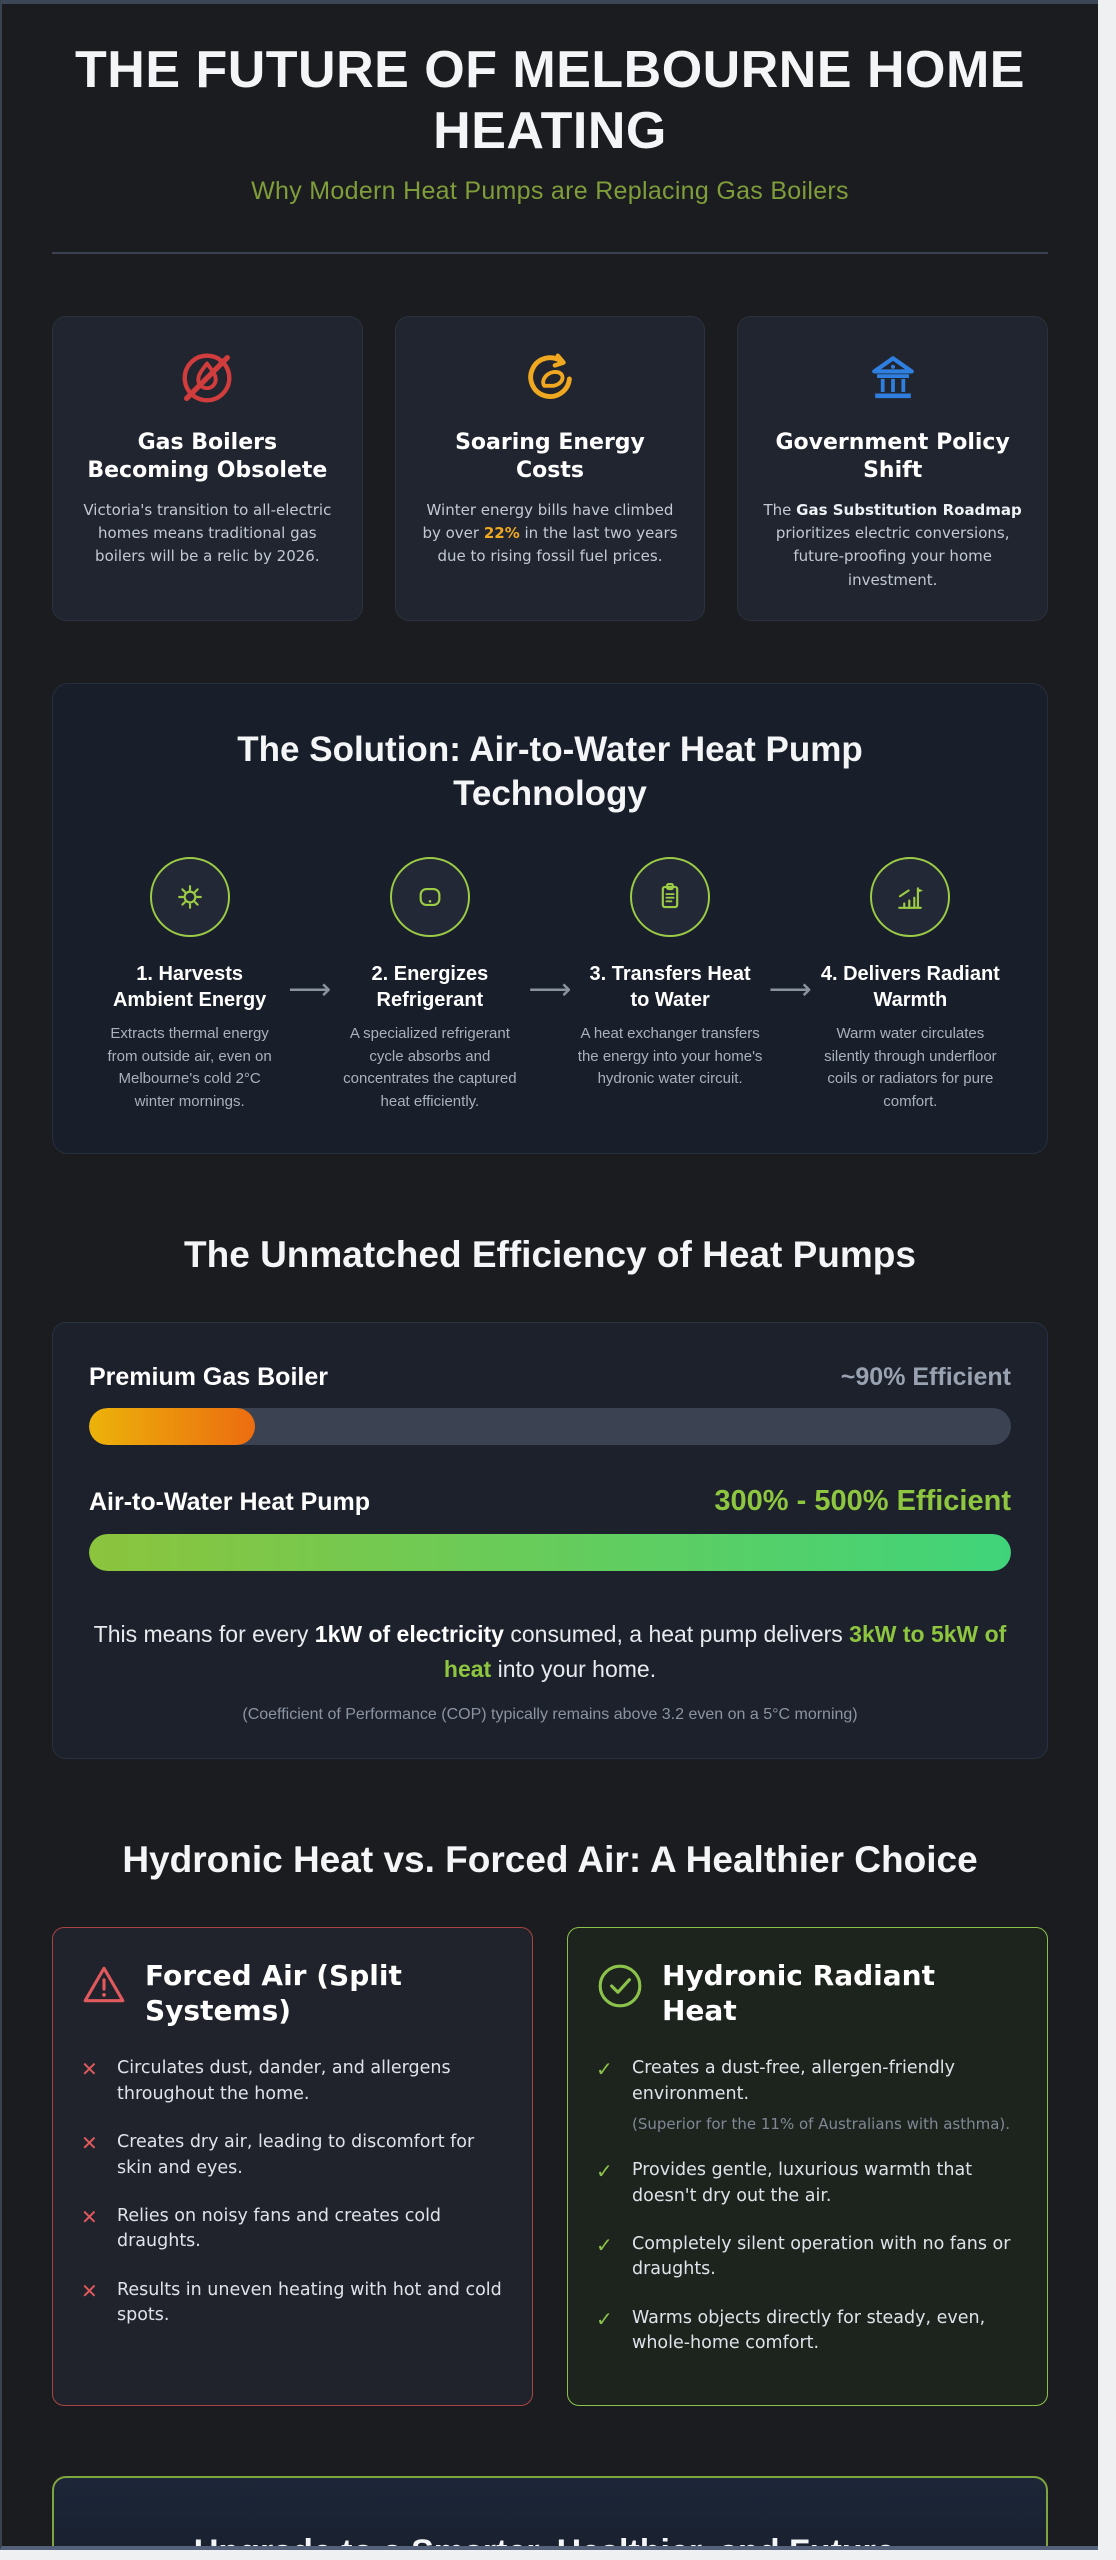  I want to click on hydronic-title: Hydronic Radiant Heat, so click(798, 1993).